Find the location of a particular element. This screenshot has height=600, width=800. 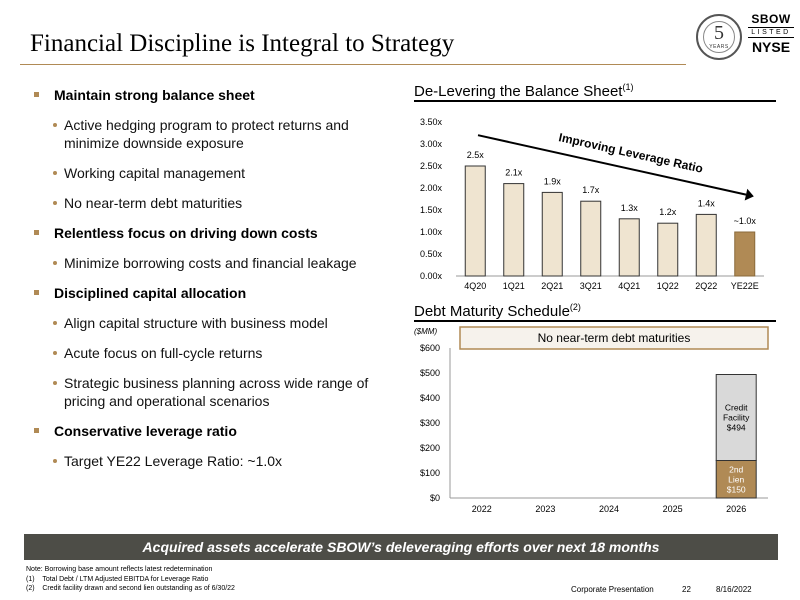

x-tick-label: 4Q21 is located at coordinates (629, 286).